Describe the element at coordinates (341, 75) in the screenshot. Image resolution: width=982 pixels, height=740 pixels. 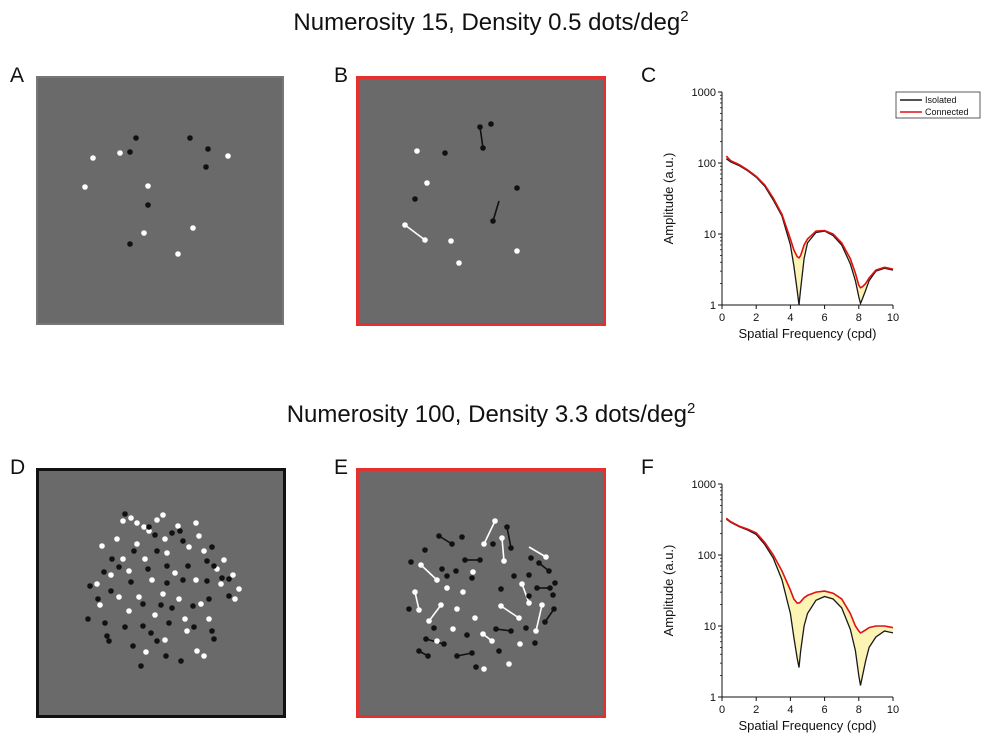
I see `panel-label-b: B` at that location.